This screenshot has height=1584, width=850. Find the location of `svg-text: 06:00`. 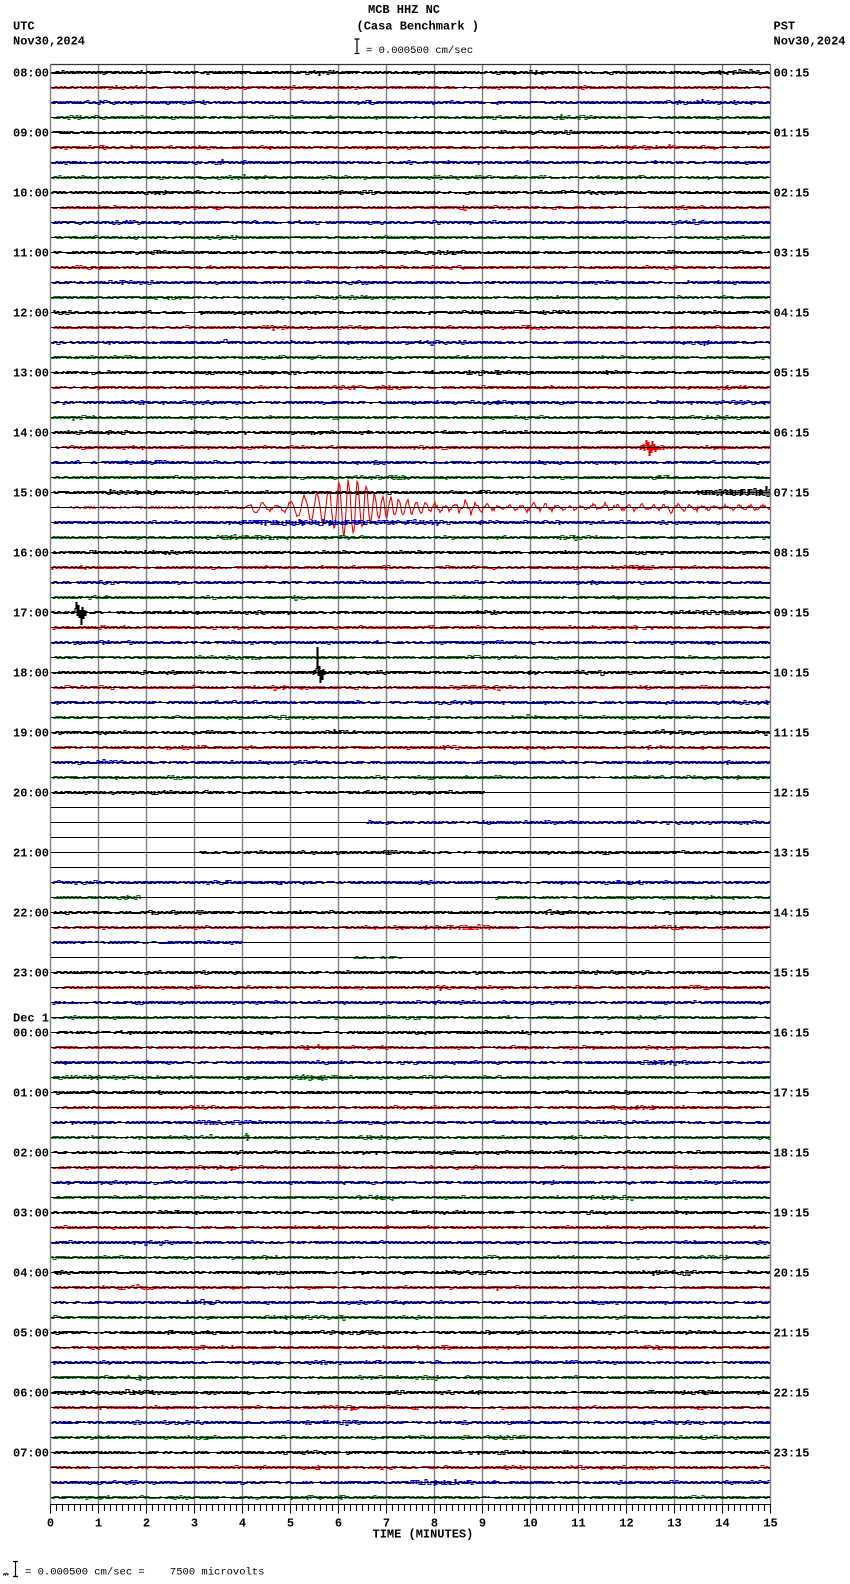

svg-text: 06:00 is located at coordinates (31, 1394).